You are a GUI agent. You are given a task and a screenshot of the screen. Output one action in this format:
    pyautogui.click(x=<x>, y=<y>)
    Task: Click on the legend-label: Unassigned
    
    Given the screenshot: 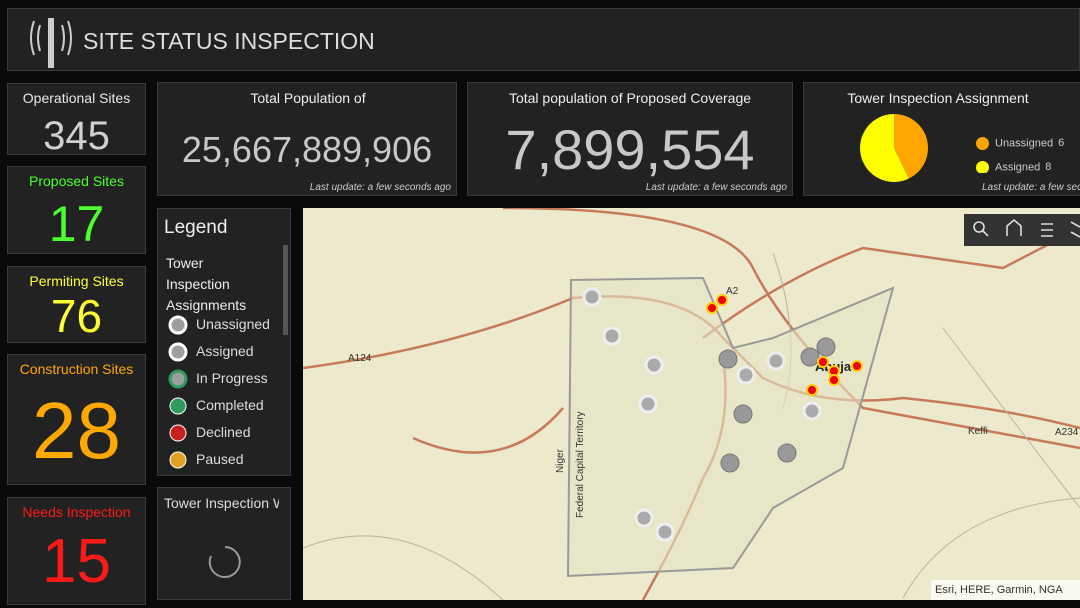 What is the action you would take?
    pyautogui.click(x=1024, y=143)
    